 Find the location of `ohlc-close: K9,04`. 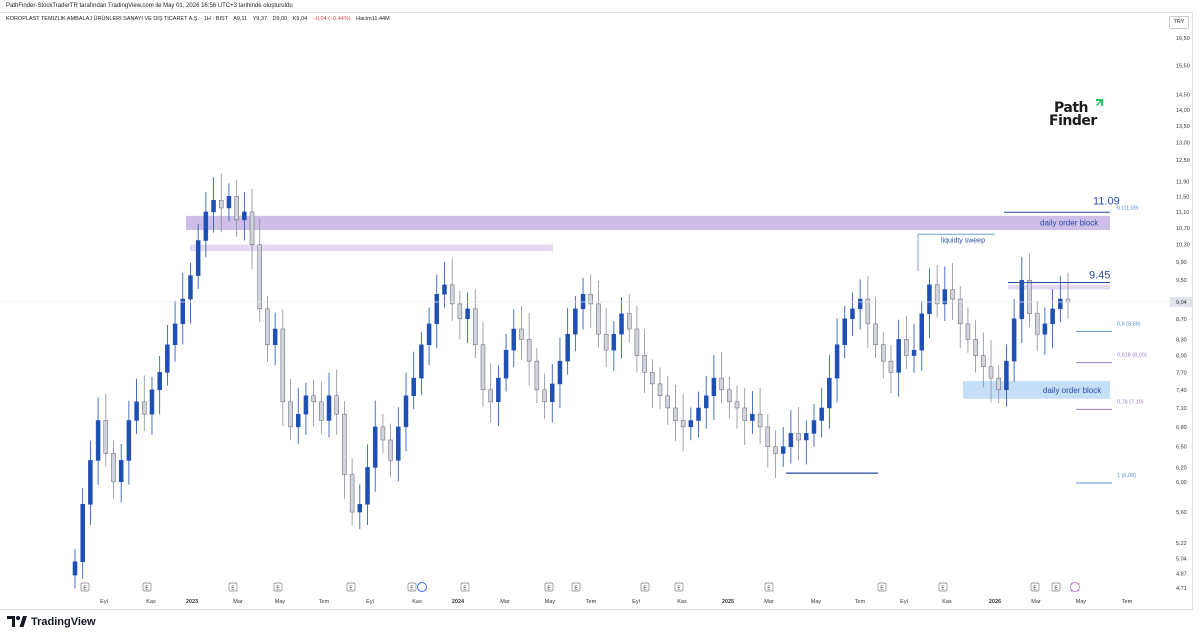

ohlc-close: K9,04 is located at coordinates (300, 19).